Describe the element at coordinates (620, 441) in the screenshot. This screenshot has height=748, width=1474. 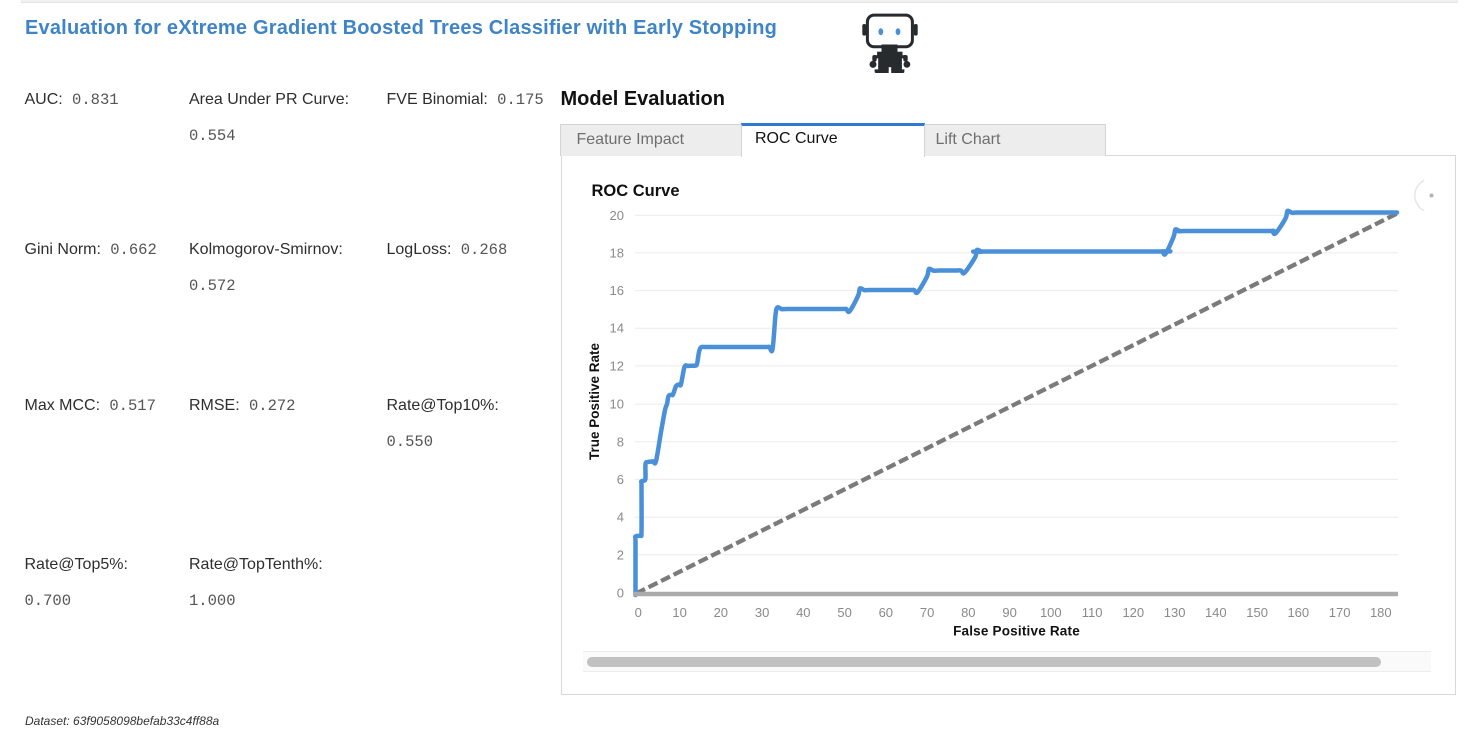
I see `svg-text: 8` at that location.